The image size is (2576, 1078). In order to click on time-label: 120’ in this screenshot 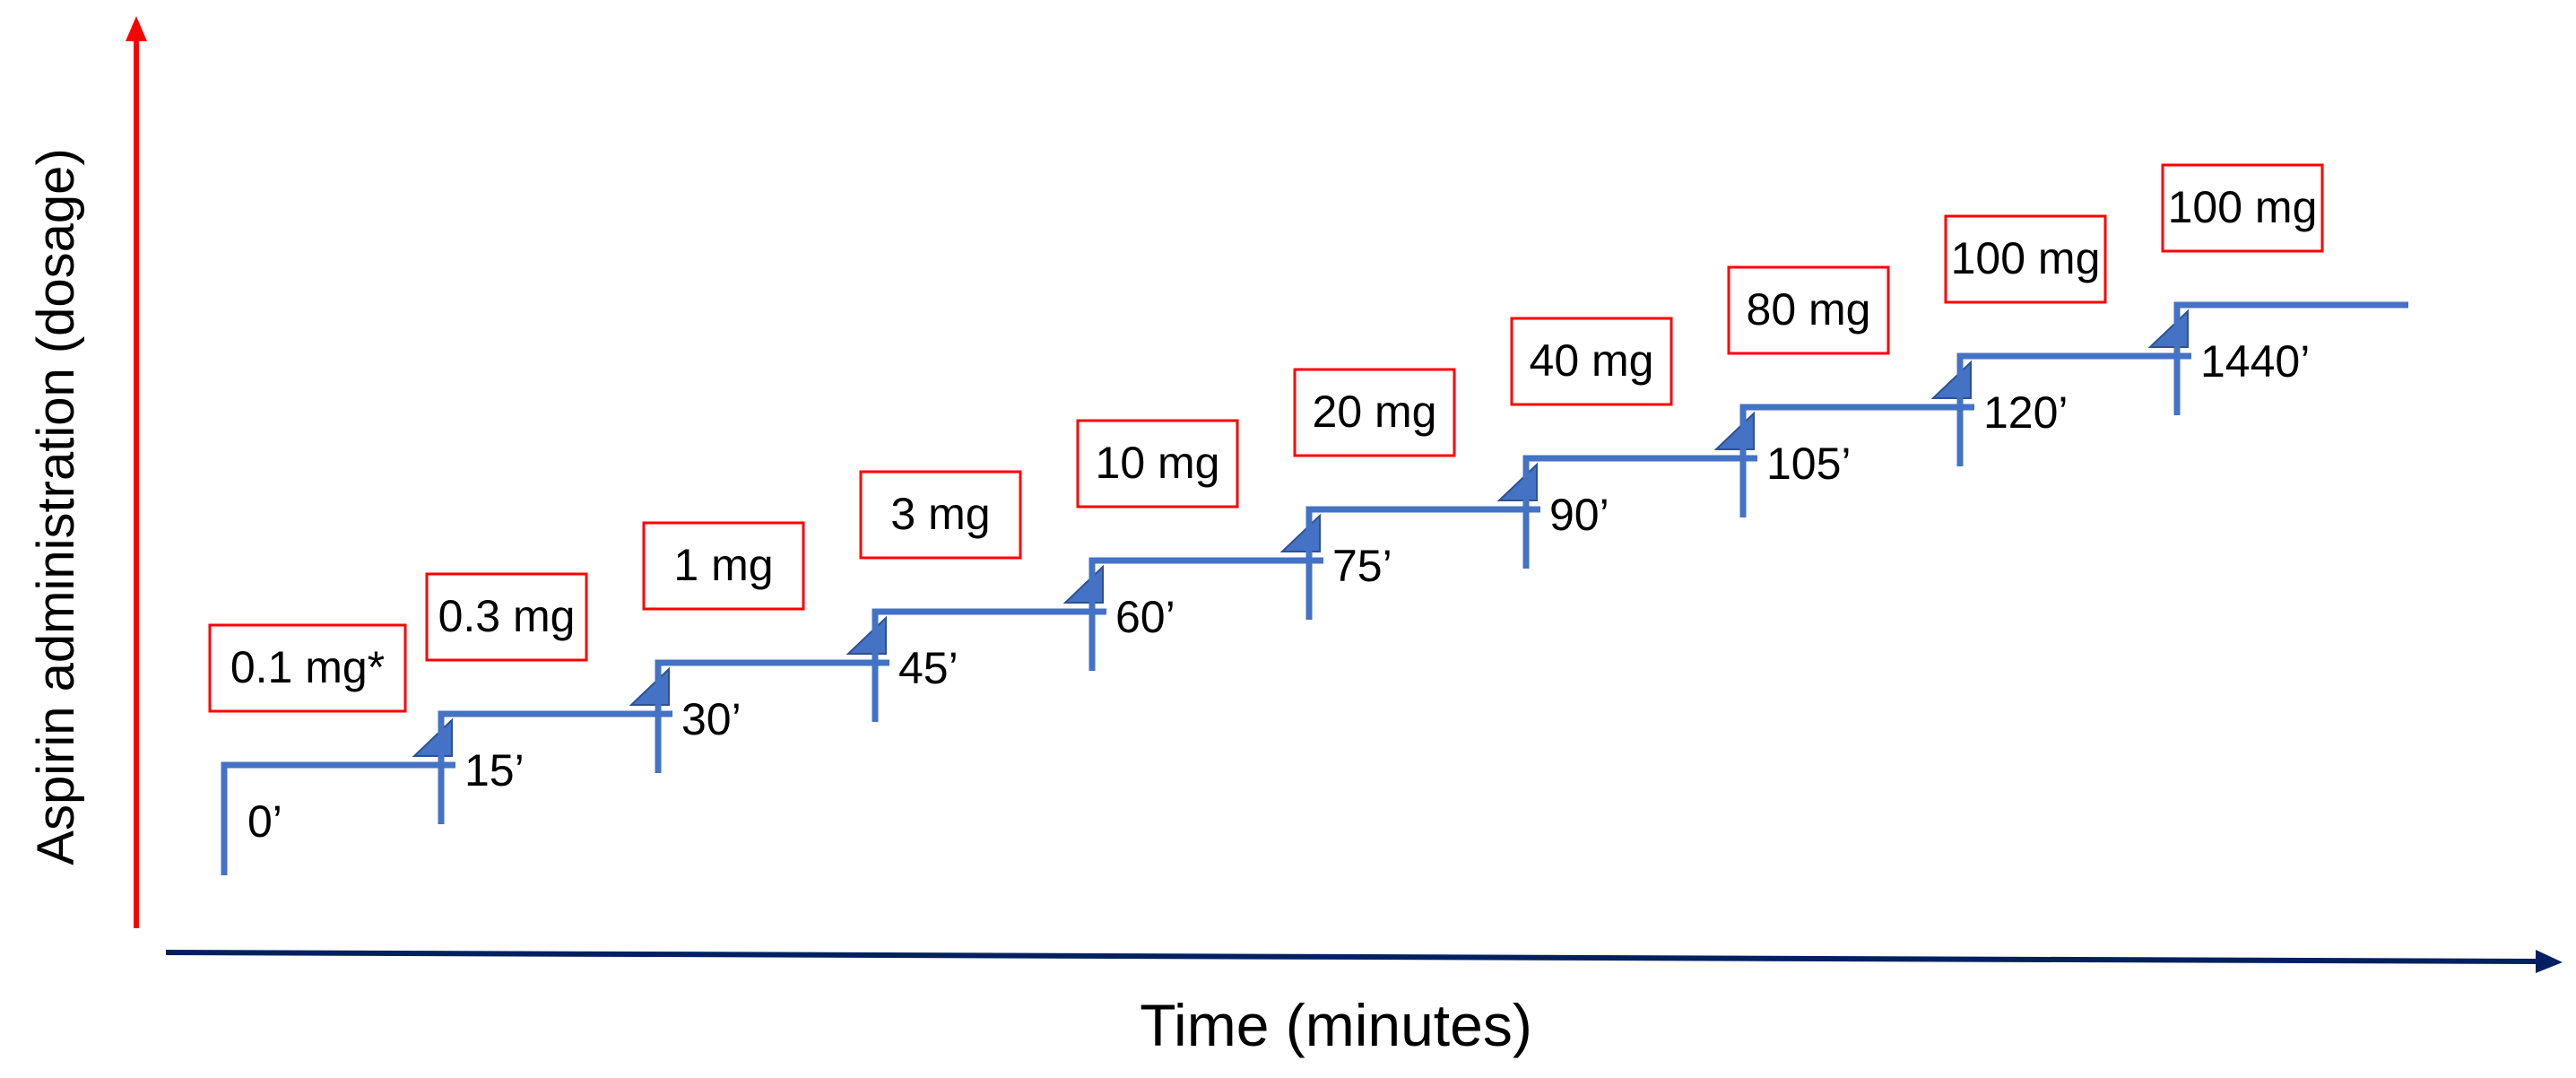, I will do `click(2026, 412)`.